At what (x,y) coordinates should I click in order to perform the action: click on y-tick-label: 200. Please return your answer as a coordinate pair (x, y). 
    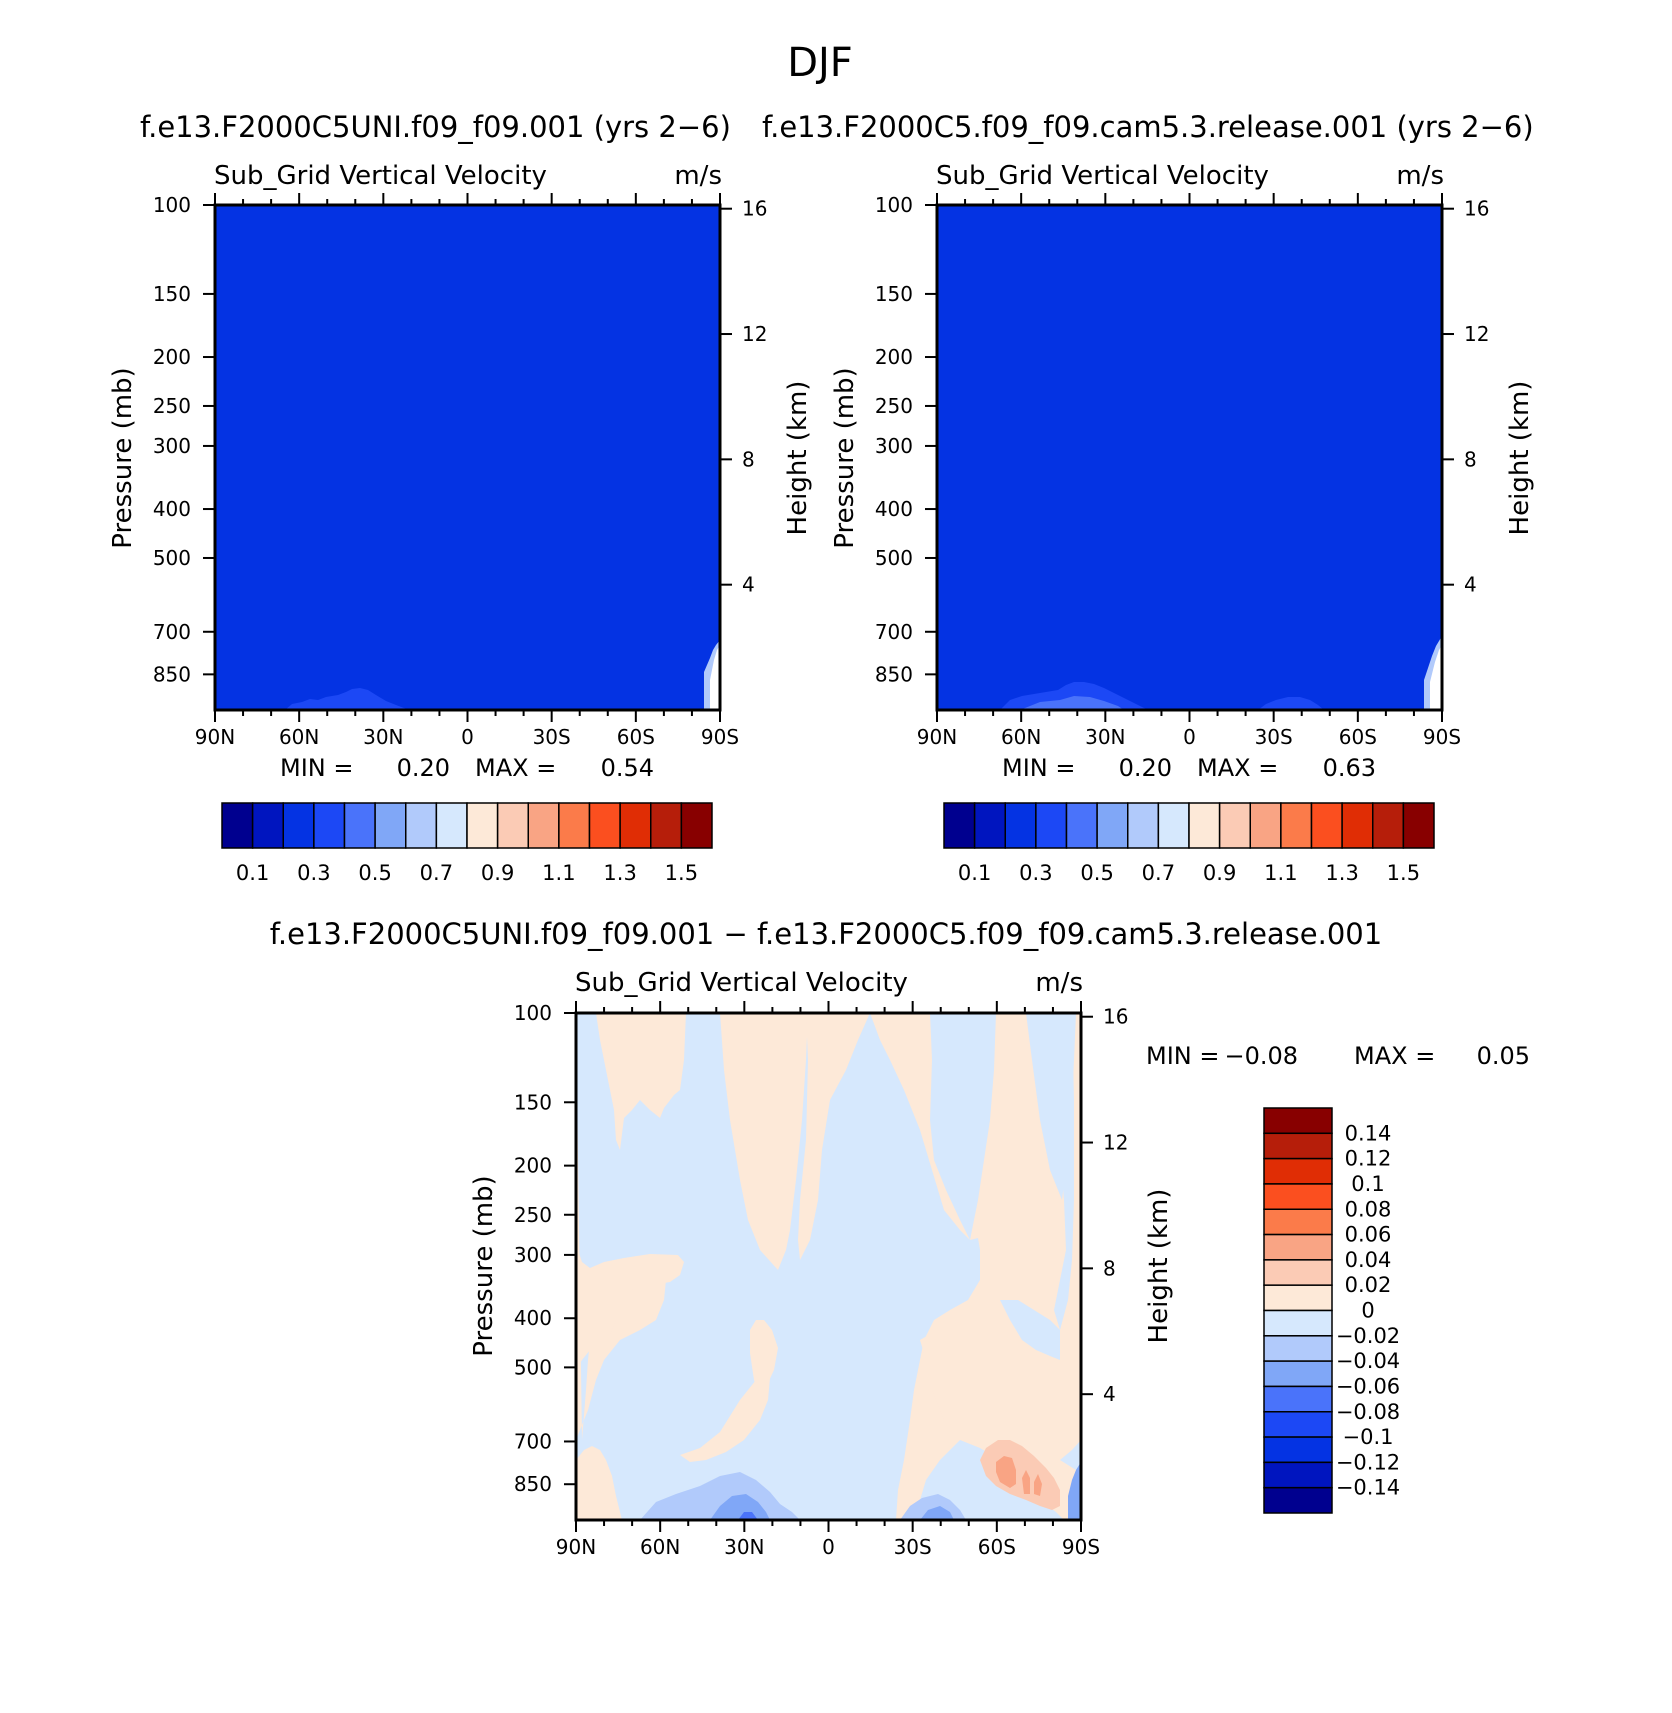
    Looking at the image, I should click on (172, 357).